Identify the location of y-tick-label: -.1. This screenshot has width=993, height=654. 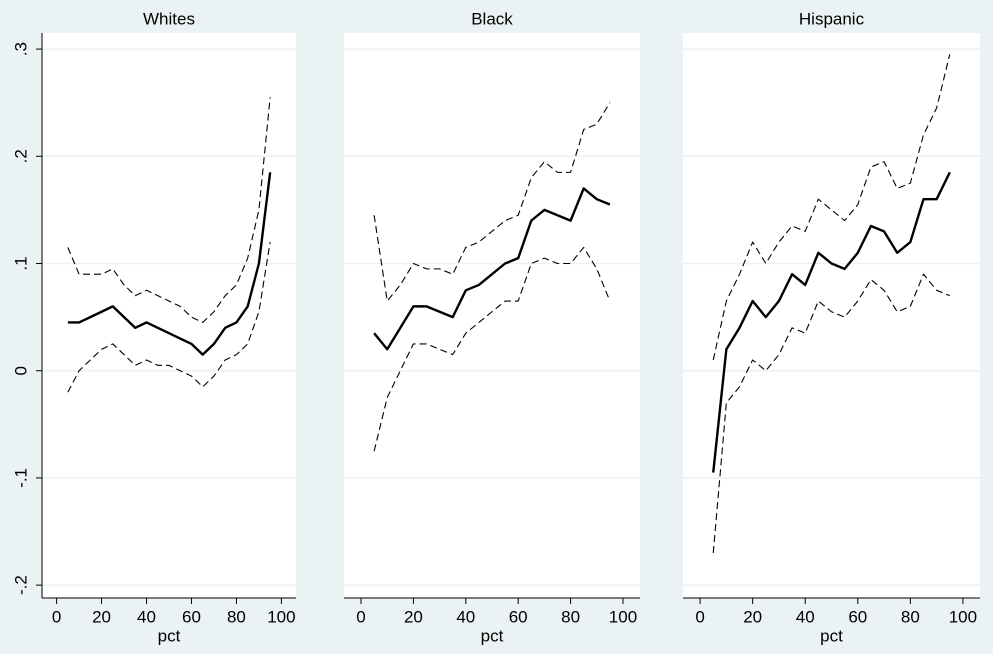
(20, 478).